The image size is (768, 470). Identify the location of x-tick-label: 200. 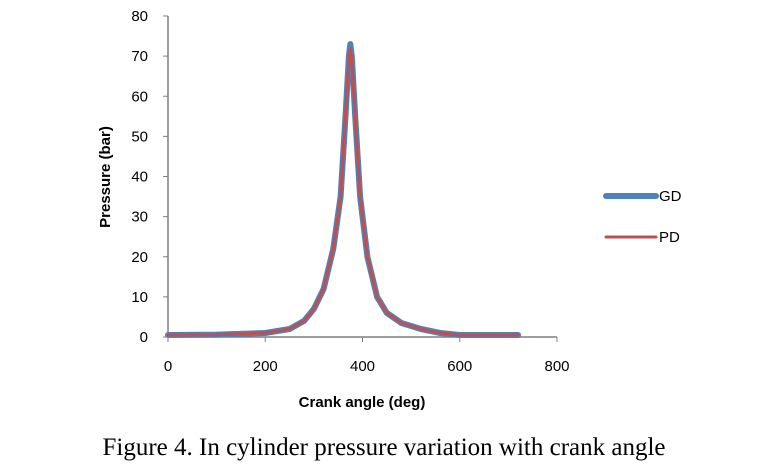
(265, 366).